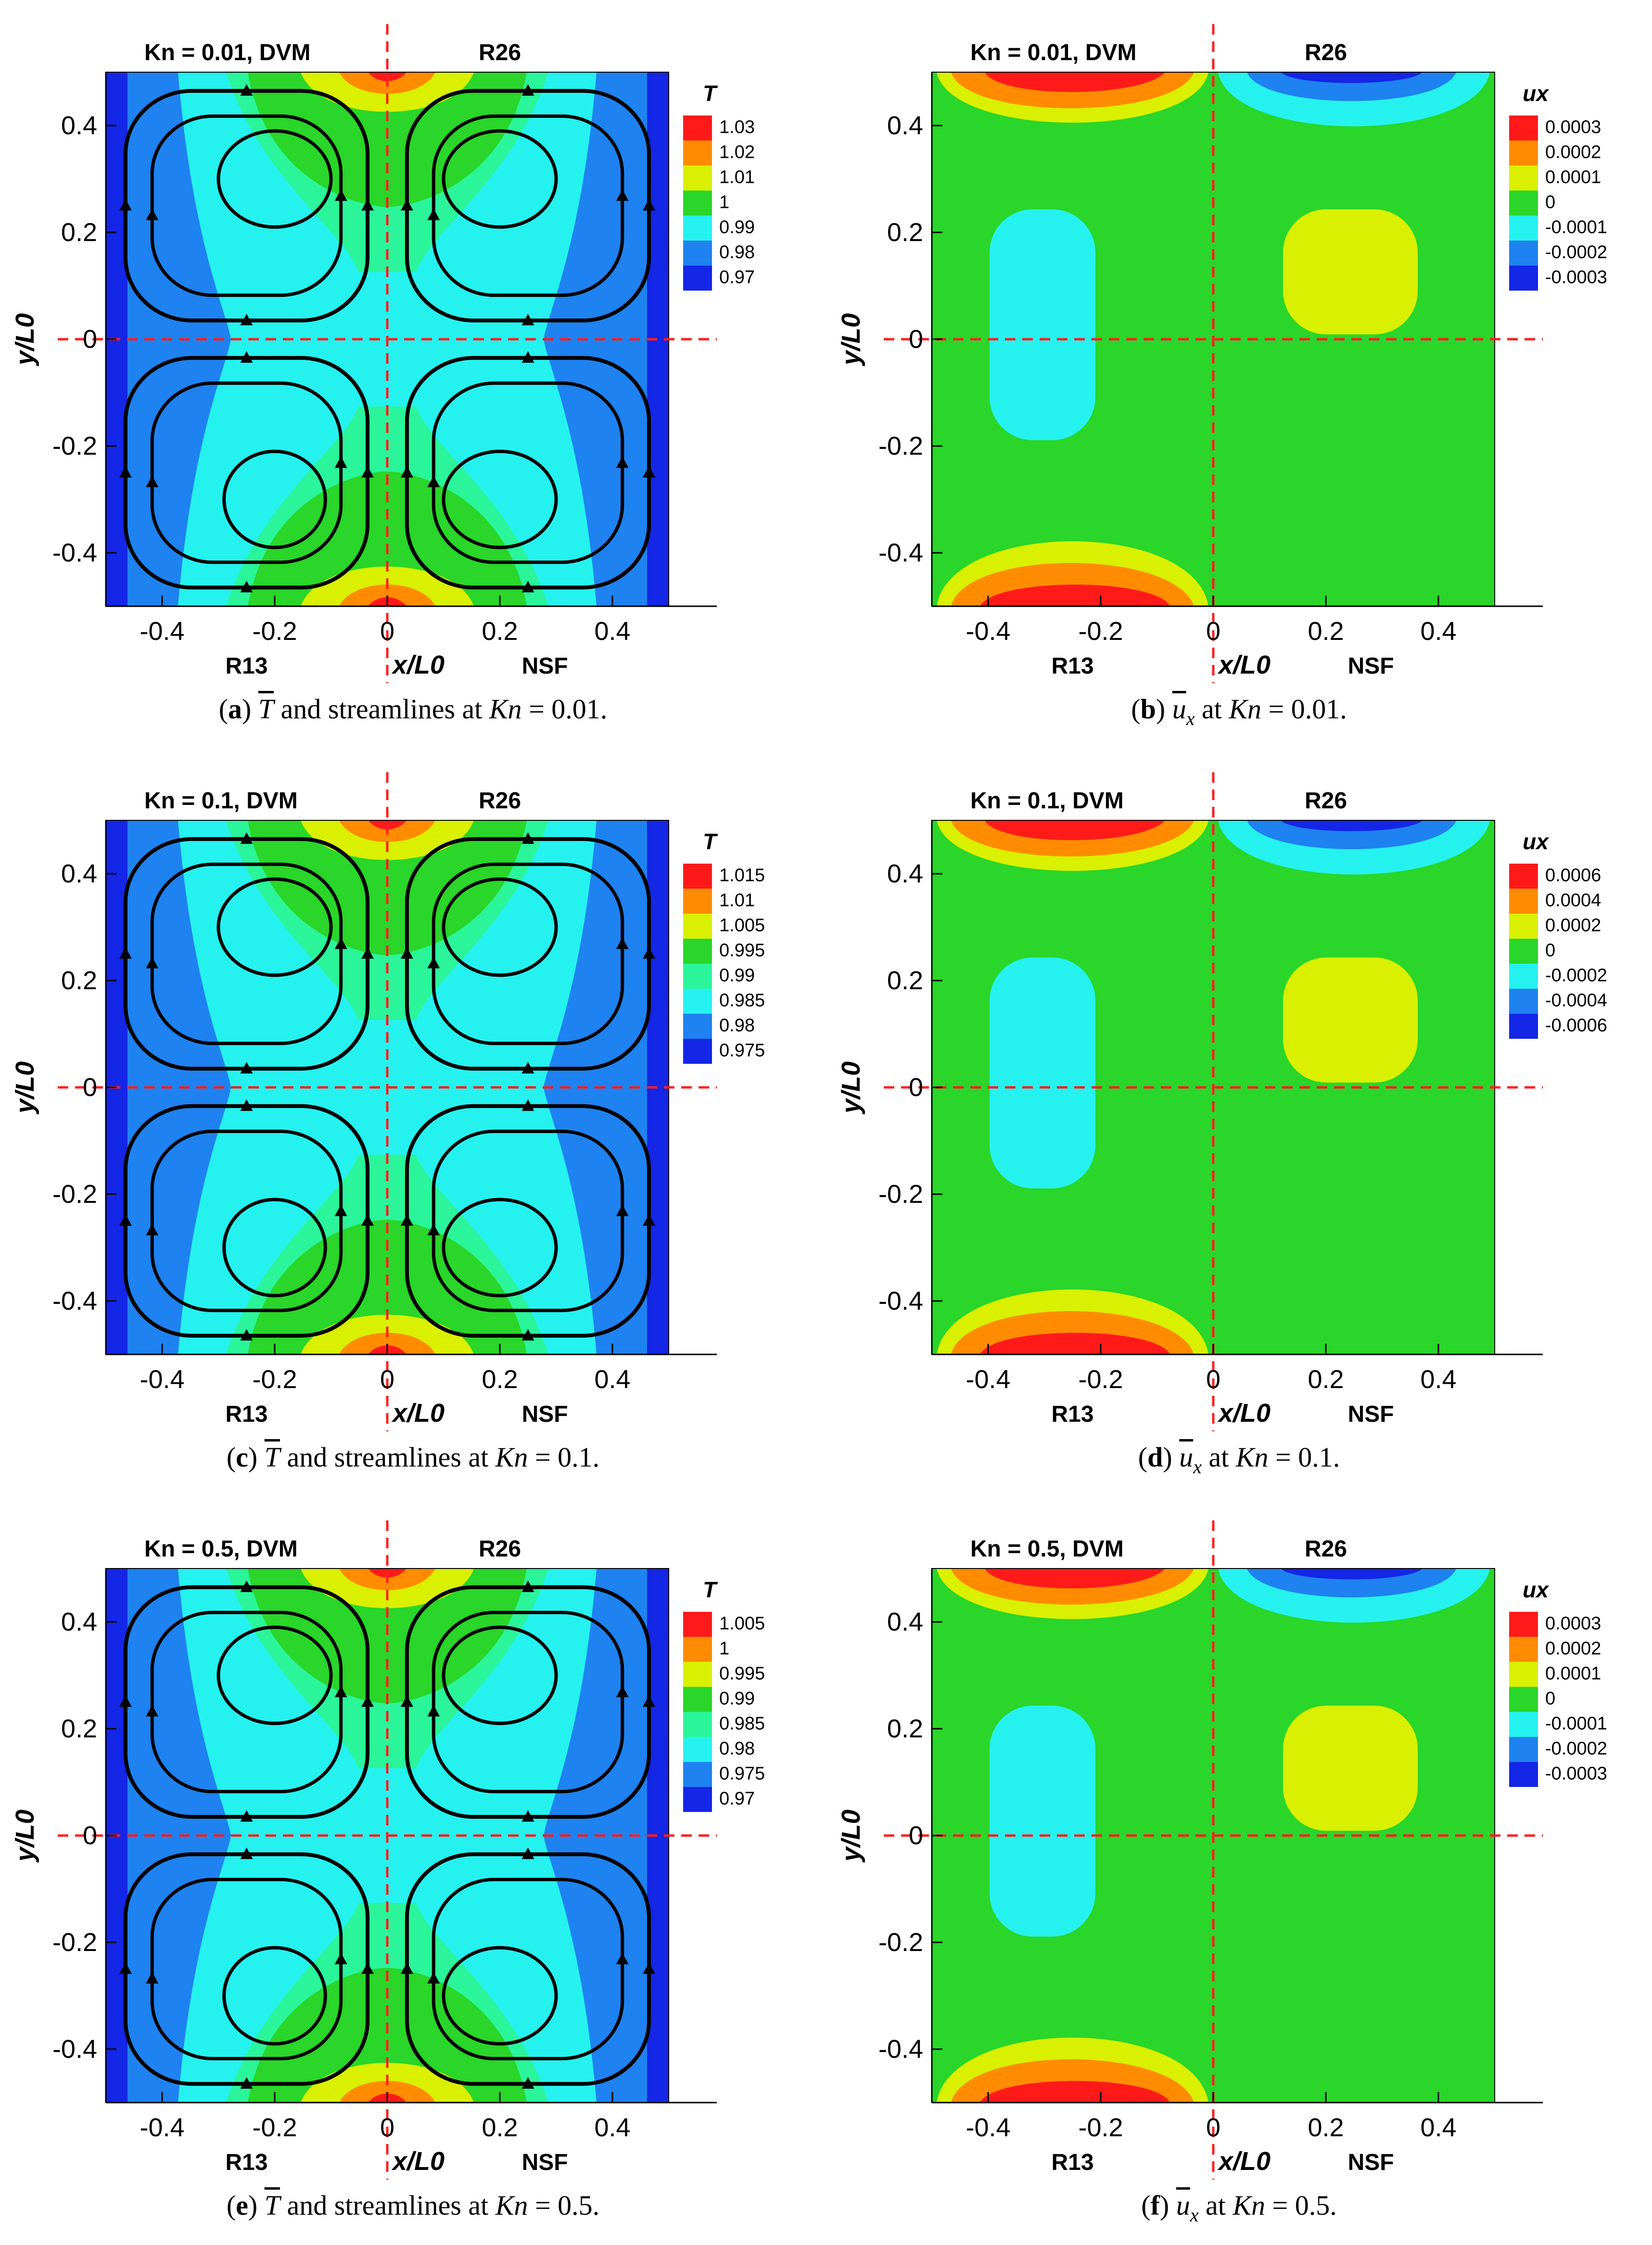 The height and width of the screenshot is (2245, 1652). I want to click on legend-label: -0.0006, so click(1576, 1025).